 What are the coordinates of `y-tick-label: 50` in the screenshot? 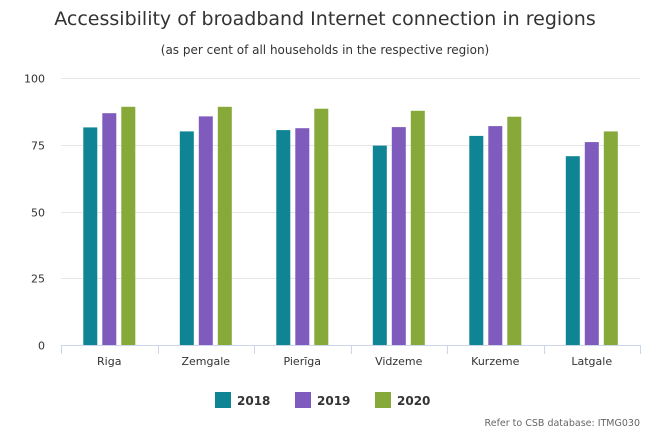 It's located at (38, 213).